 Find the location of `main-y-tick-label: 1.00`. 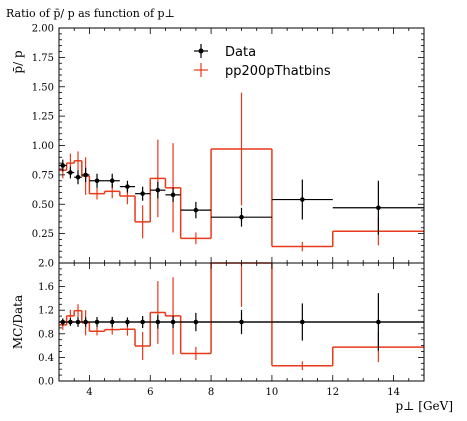

main-y-tick-label: 1.00 is located at coordinates (43, 146).